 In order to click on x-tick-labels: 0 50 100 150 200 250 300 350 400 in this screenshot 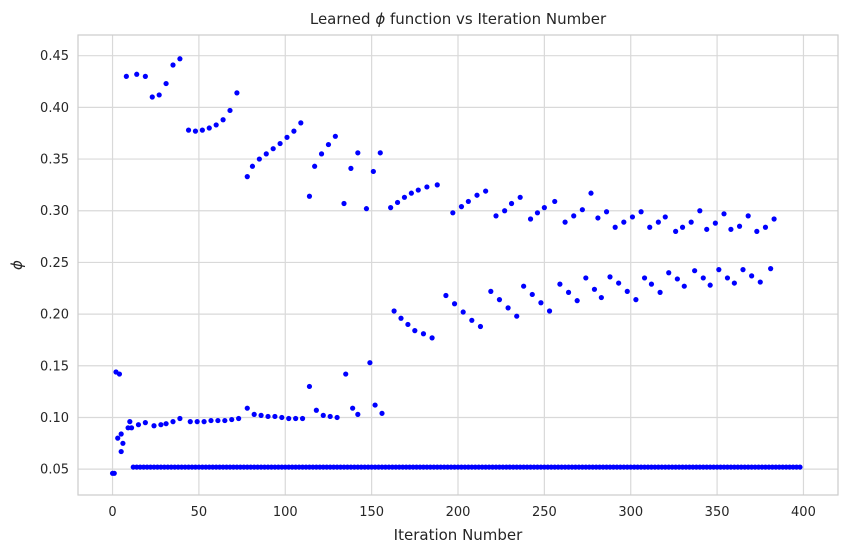, I will do `click(461, 512)`.